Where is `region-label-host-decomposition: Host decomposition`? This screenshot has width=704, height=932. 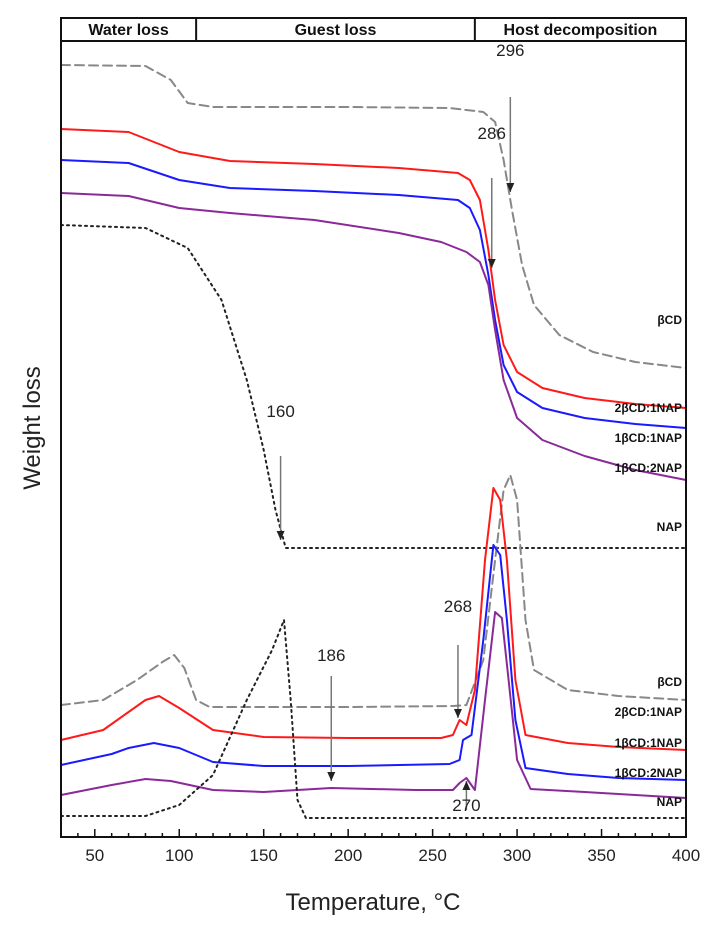
region-label-host-decomposition: Host decomposition is located at coordinates (581, 30).